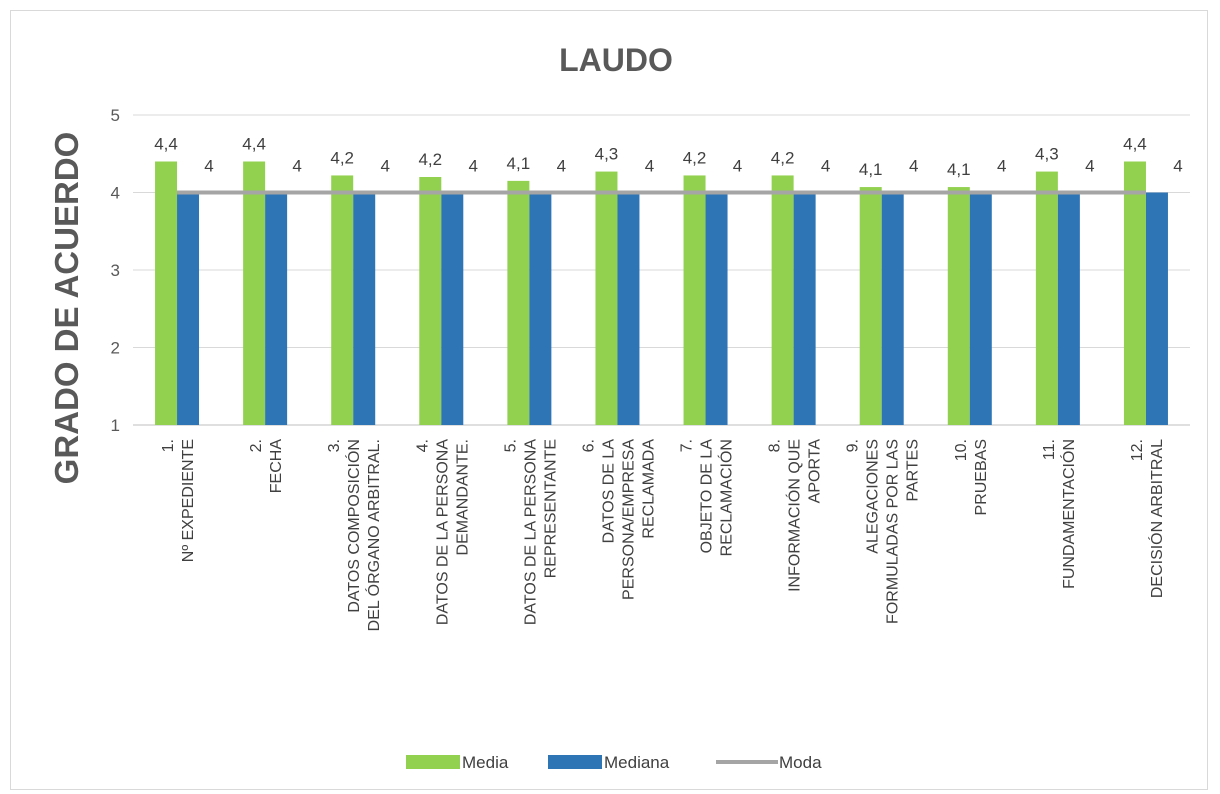  I want to click on legend-label-moda: Moda, so click(800, 762).